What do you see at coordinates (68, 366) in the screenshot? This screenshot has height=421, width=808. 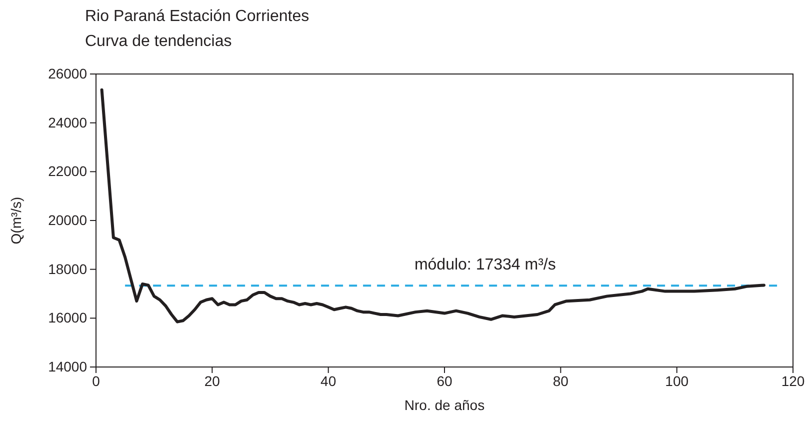 I see `y-tick-label: 14000` at bounding box center [68, 366].